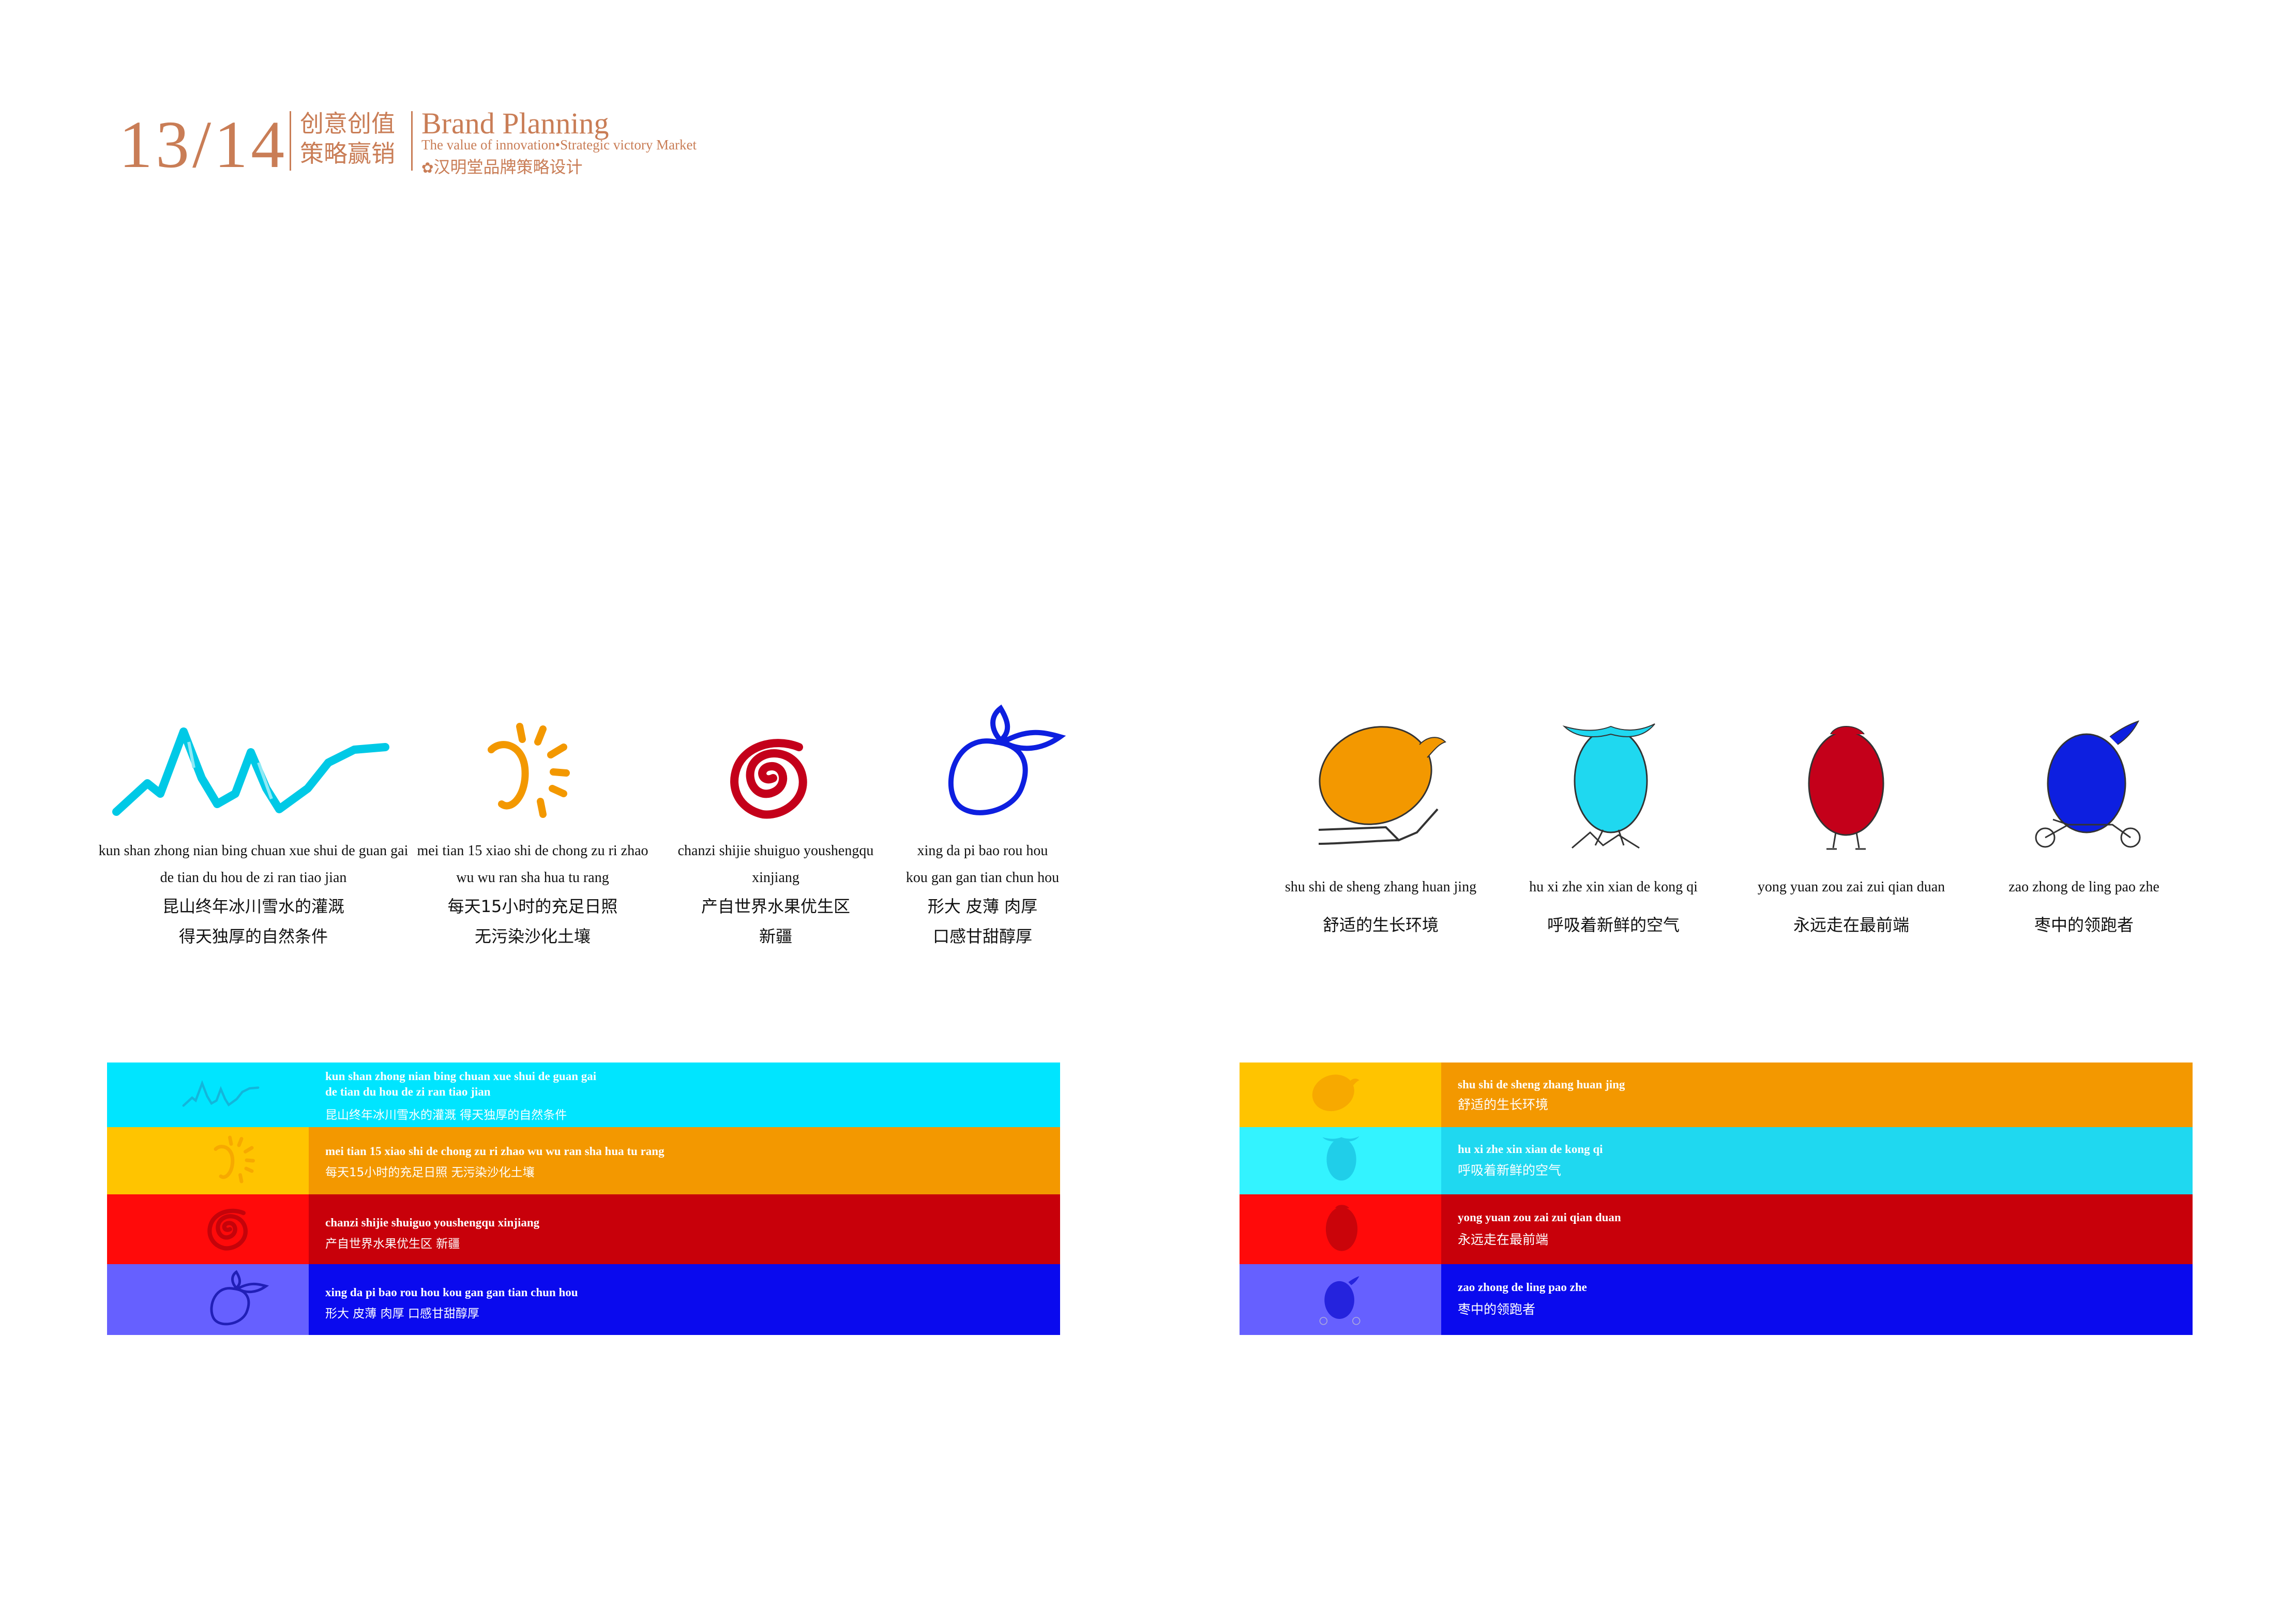 The image size is (2296, 1624). What do you see at coordinates (408, 1091) in the screenshot?
I see `band-pinyin: de tian du hou de zi ran tiao jian` at bounding box center [408, 1091].